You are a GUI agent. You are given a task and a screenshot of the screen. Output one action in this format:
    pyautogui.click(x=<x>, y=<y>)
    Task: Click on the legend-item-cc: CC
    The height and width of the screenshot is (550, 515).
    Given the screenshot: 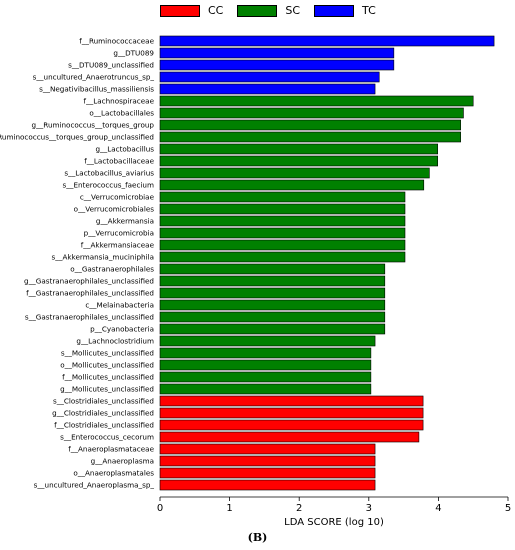 What is the action you would take?
    pyautogui.click(x=191, y=10)
    